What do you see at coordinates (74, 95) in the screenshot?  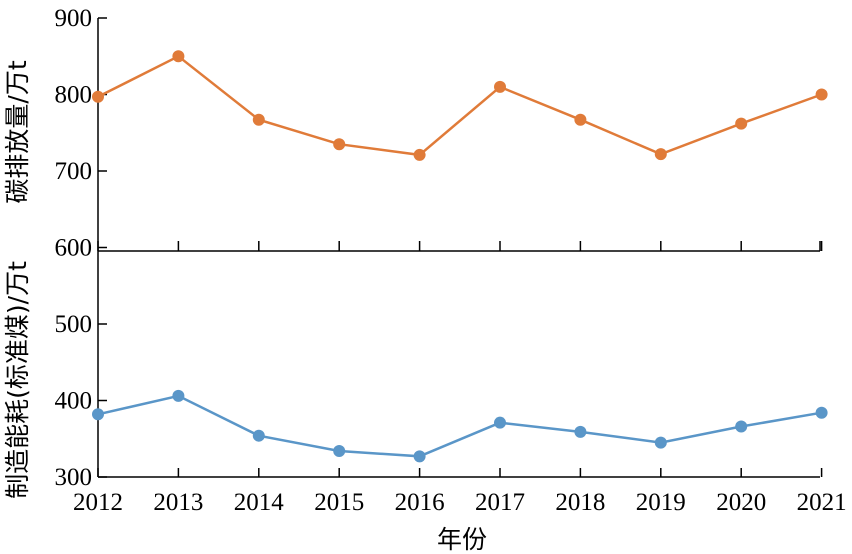 I see `y-tick-label: 800` at bounding box center [74, 95].